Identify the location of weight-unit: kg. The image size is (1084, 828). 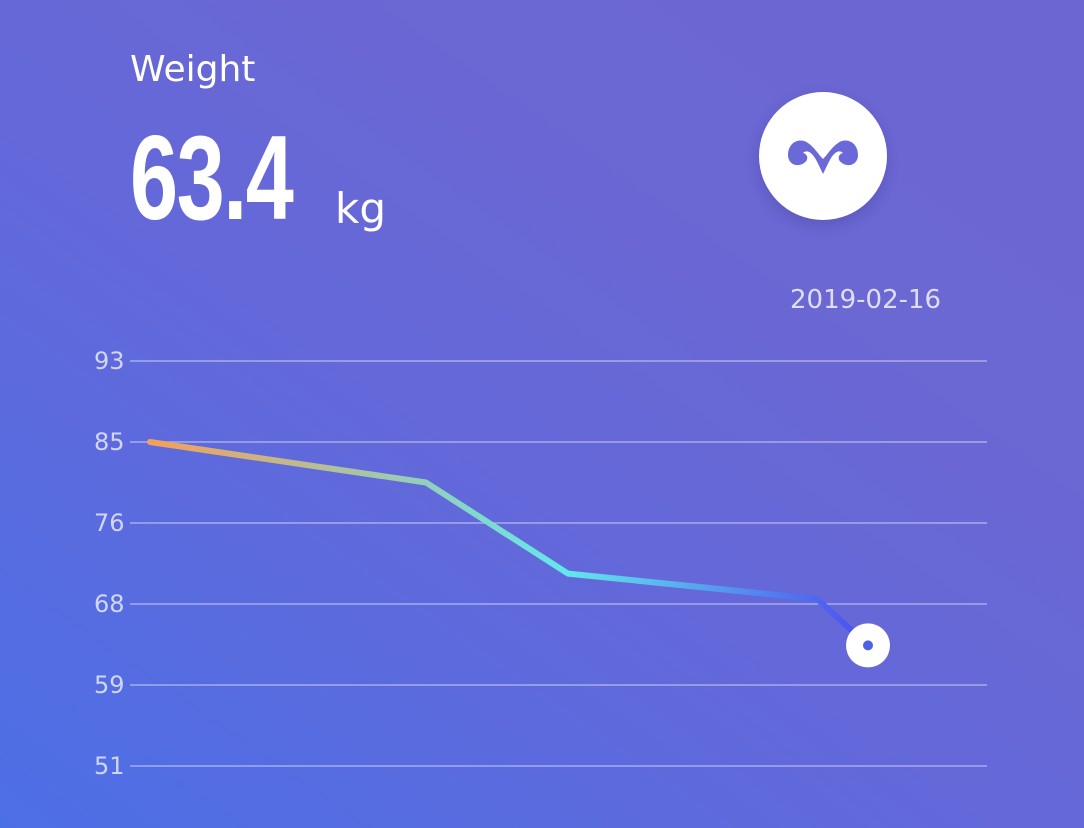
(360, 208).